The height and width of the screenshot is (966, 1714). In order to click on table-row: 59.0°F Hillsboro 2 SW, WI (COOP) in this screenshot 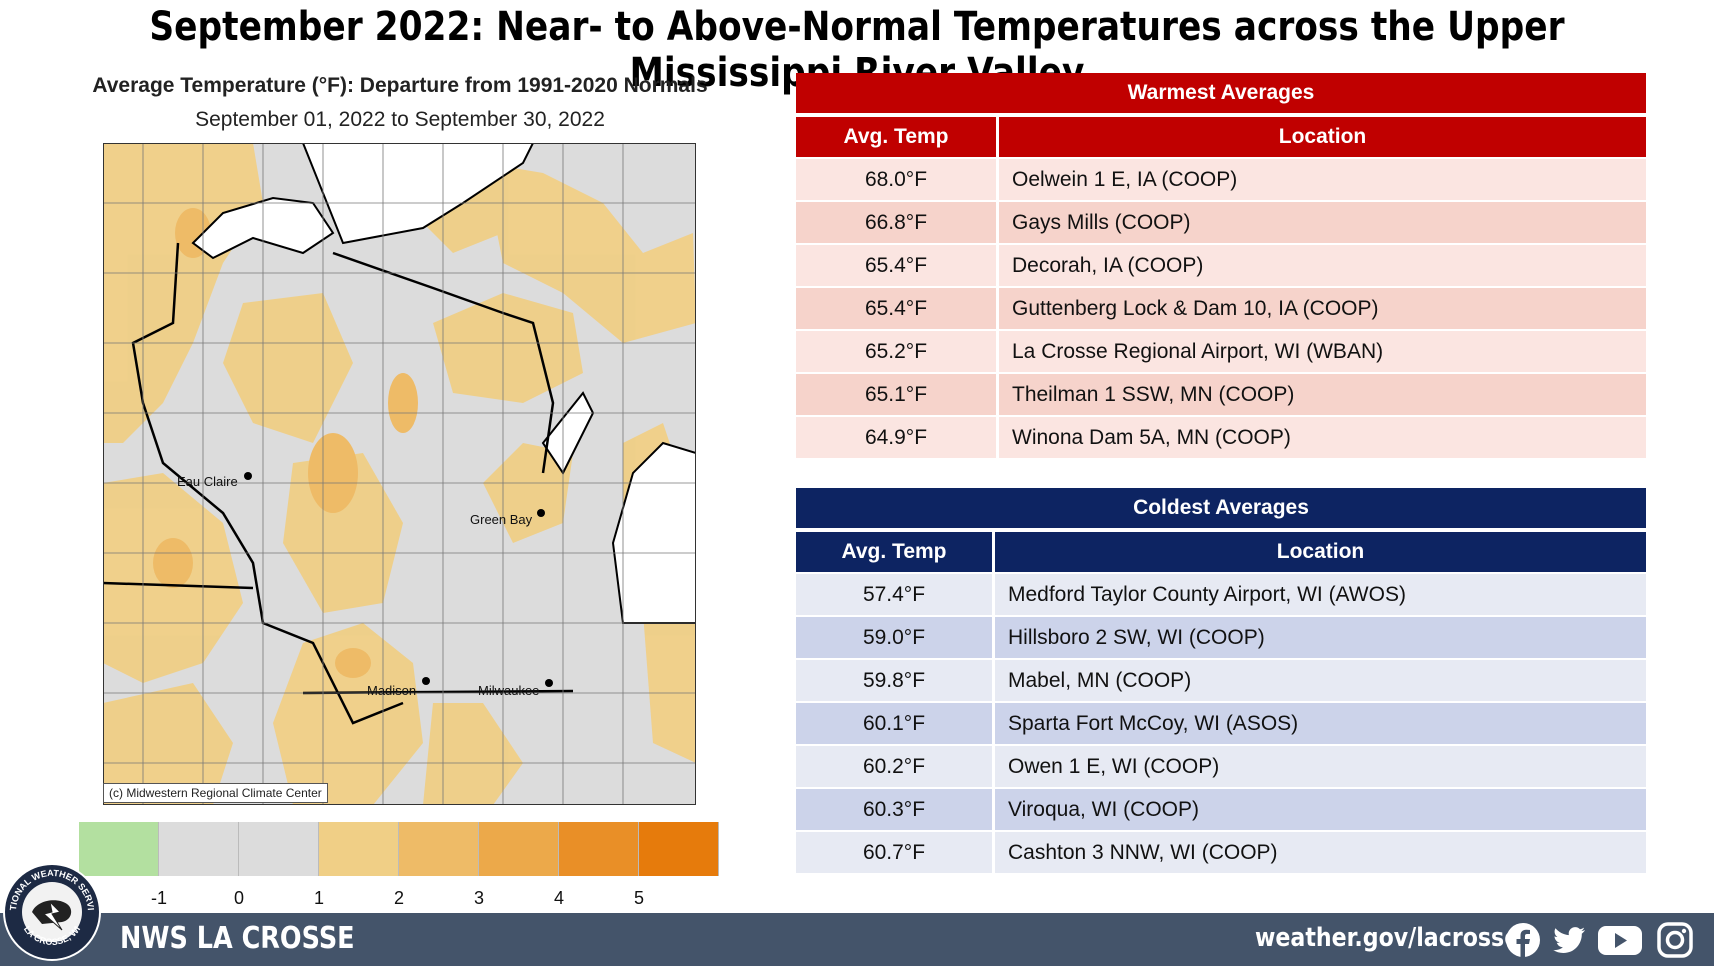, I will do `click(1221, 637)`.